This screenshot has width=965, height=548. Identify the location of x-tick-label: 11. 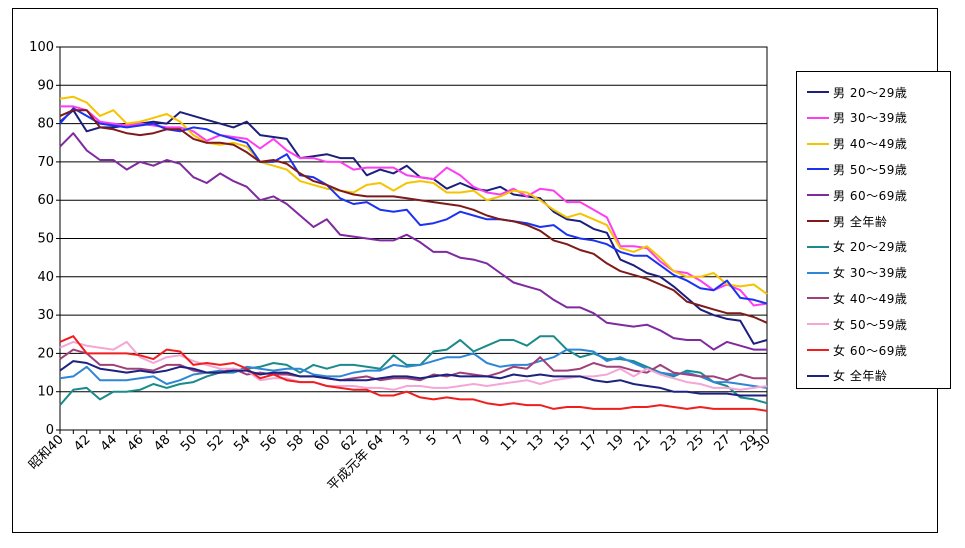
(509, 443).